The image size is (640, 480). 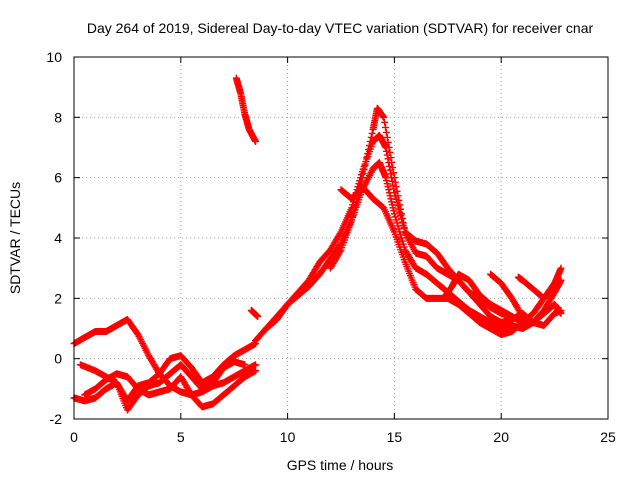 I want to click on y-tick-label: -2, so click(x=56, y=419).